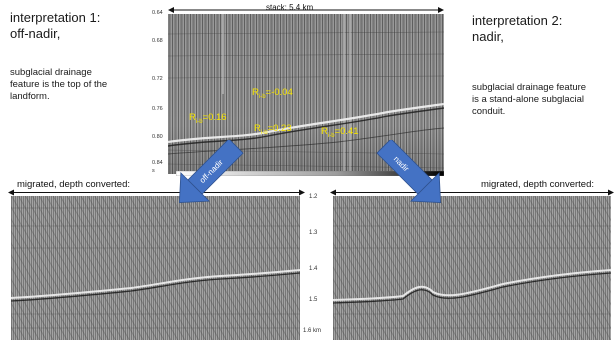  What do you see at coordinates (517, 20) in the screenshot?
I see `right-heading-line1: interpretation 2:` at bounding box center [517, 20].